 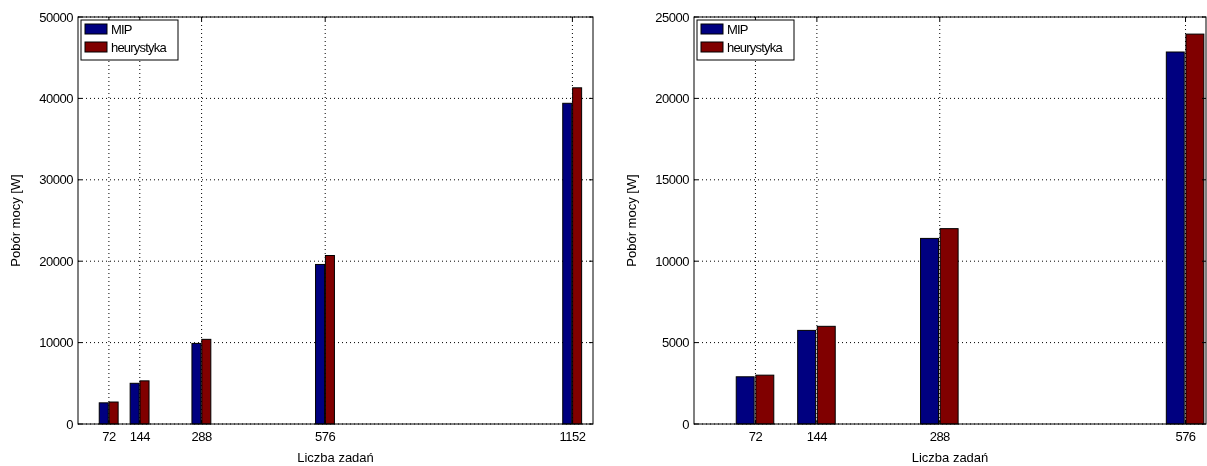 What do you see at coordinates (56, 180) in the screenshot?
I see `y-tick-label: 30000` at bounding box center [56, 180].